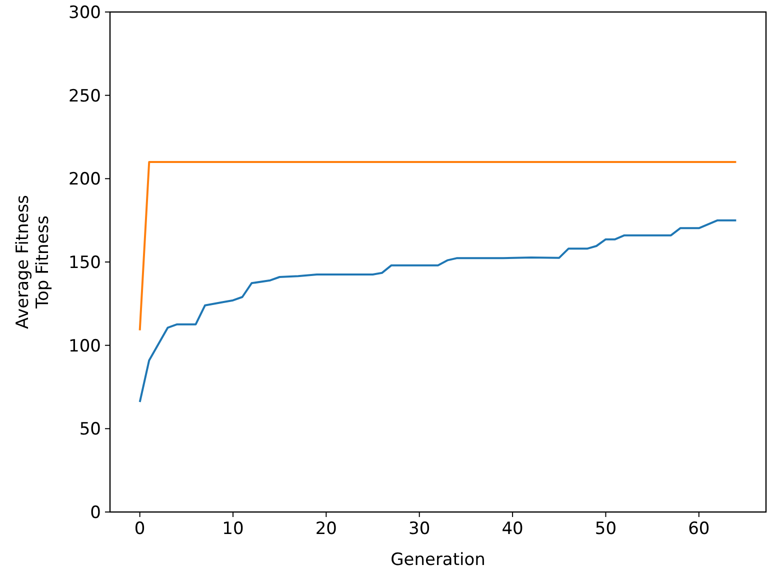  Describe the element at coordinates (90, 430) in the screenshot. I see `y-tick-label: 50` at that location.